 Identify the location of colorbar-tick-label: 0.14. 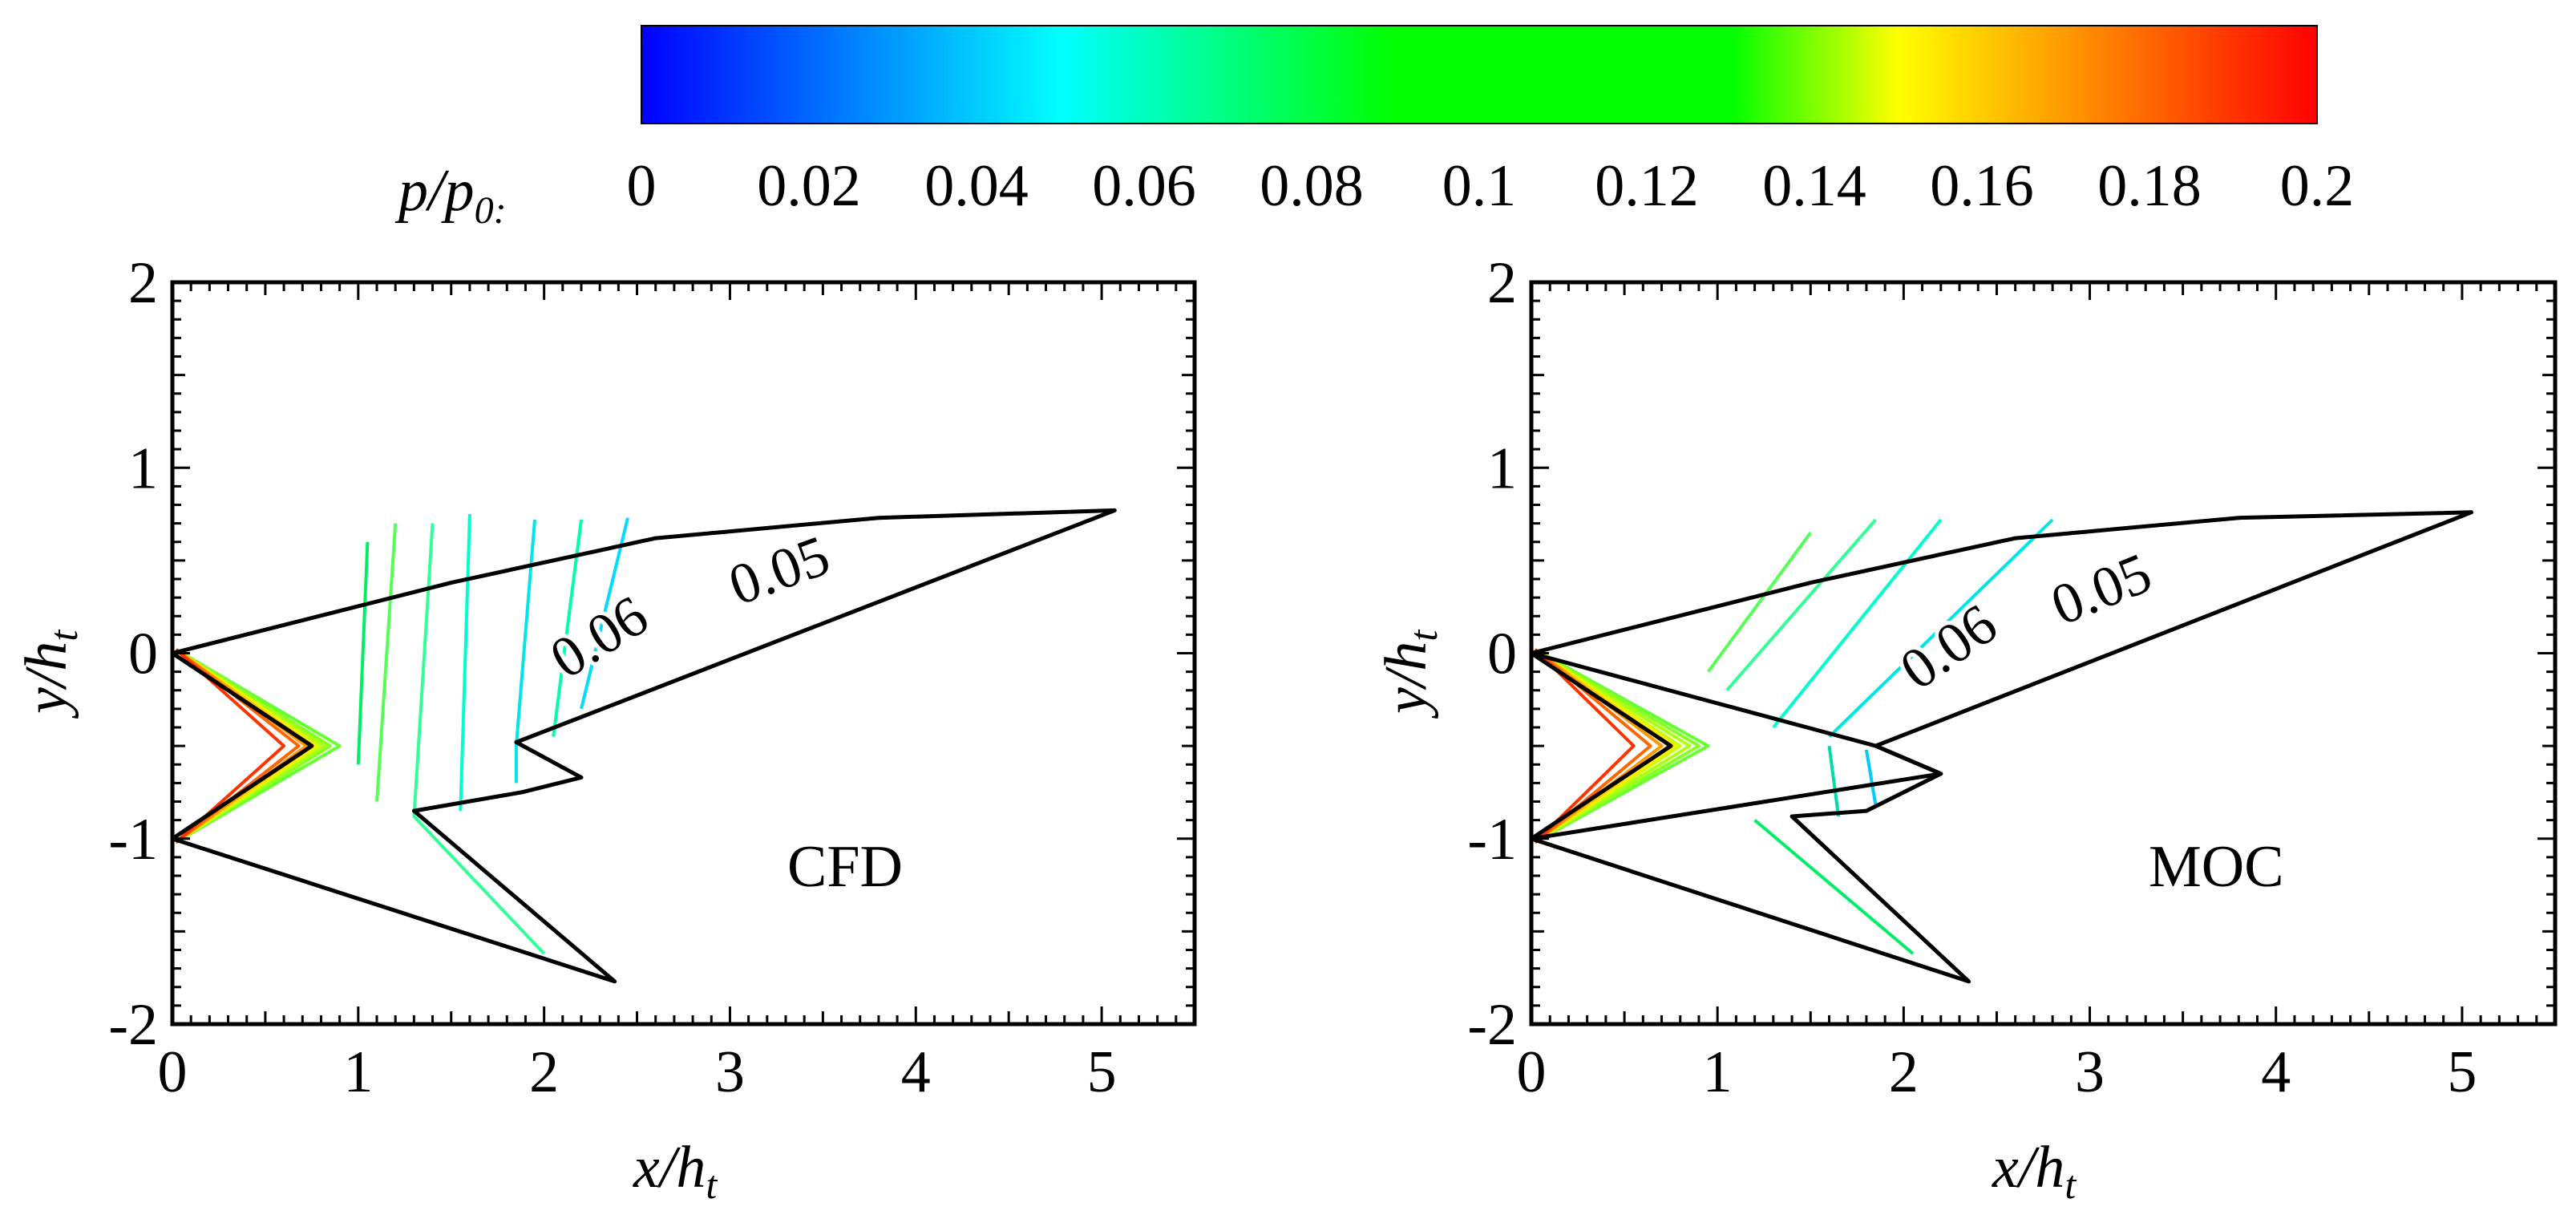
(1814, 186).